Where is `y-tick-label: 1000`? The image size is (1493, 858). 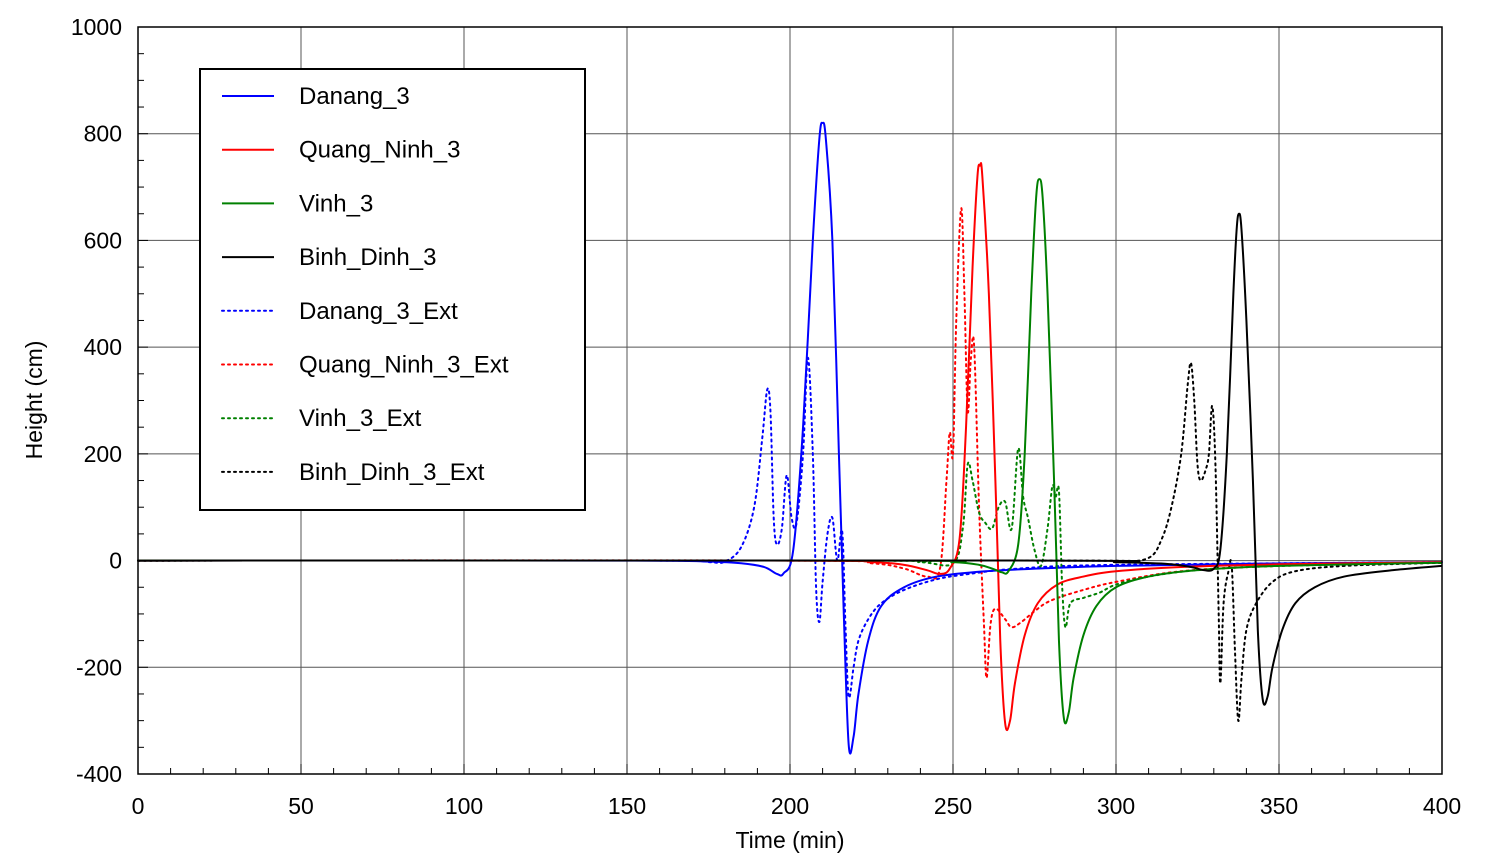 y-tick-label: 1000 is located at coordinates (96, 27).